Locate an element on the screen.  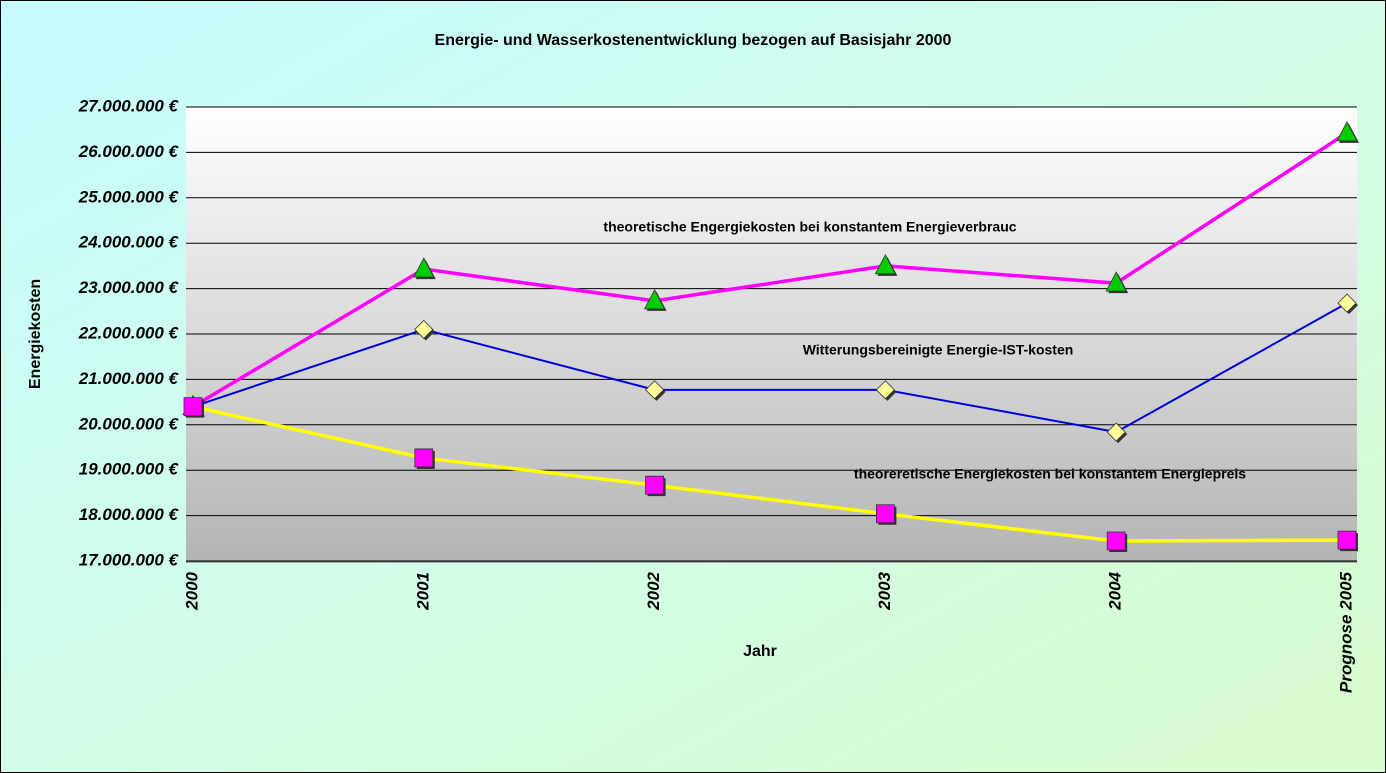
y-tick-label: 20.000.000 € is located at coordinates (129, 423).